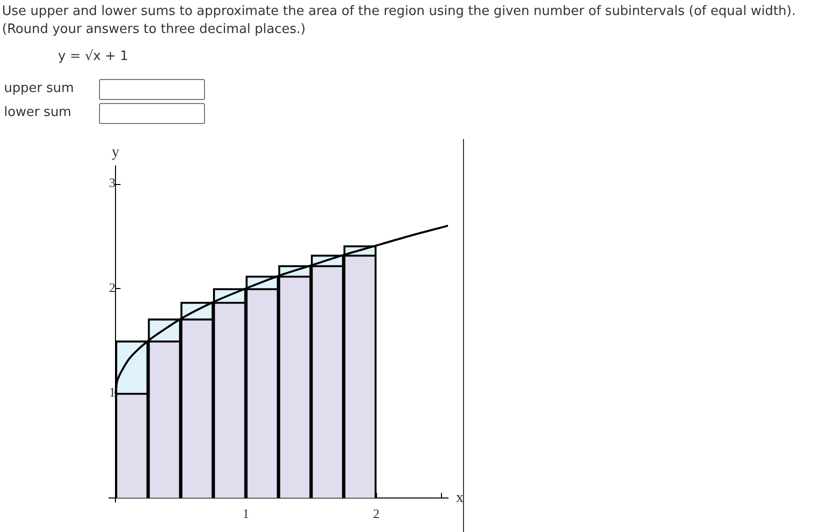  I want to click on y-tick-label: 1, so click(112, 392).